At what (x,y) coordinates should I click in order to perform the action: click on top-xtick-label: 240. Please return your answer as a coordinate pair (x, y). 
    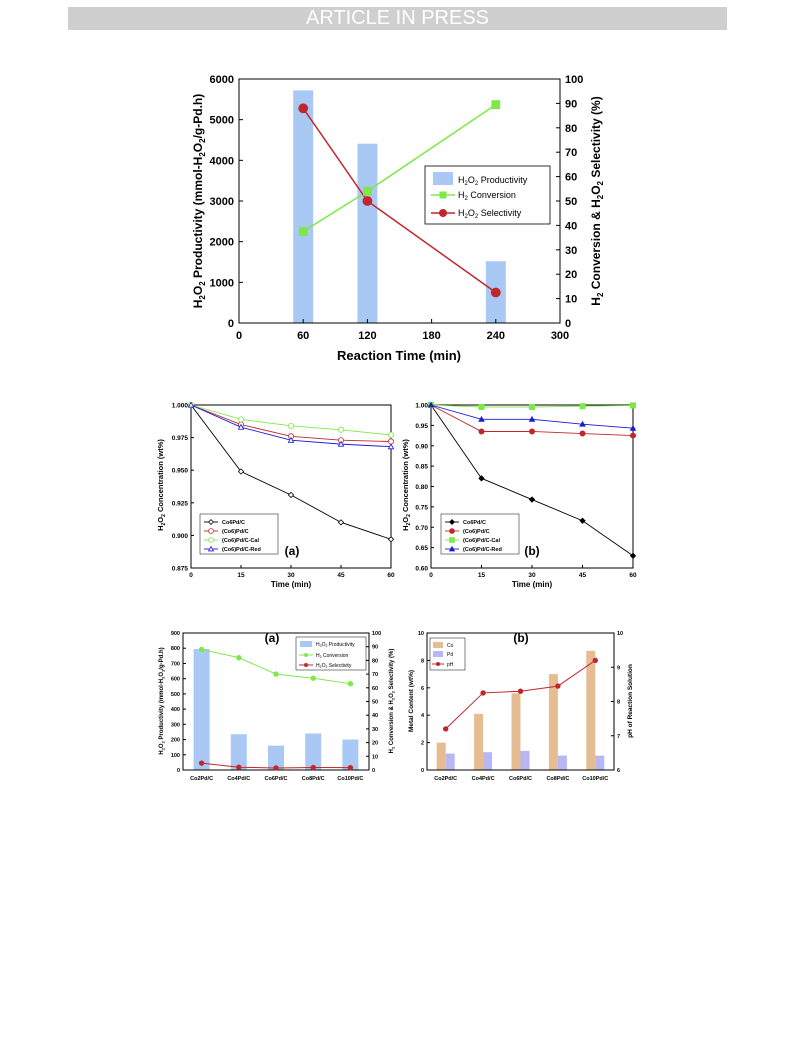
    Looking at the image, I should click on (496, 336).